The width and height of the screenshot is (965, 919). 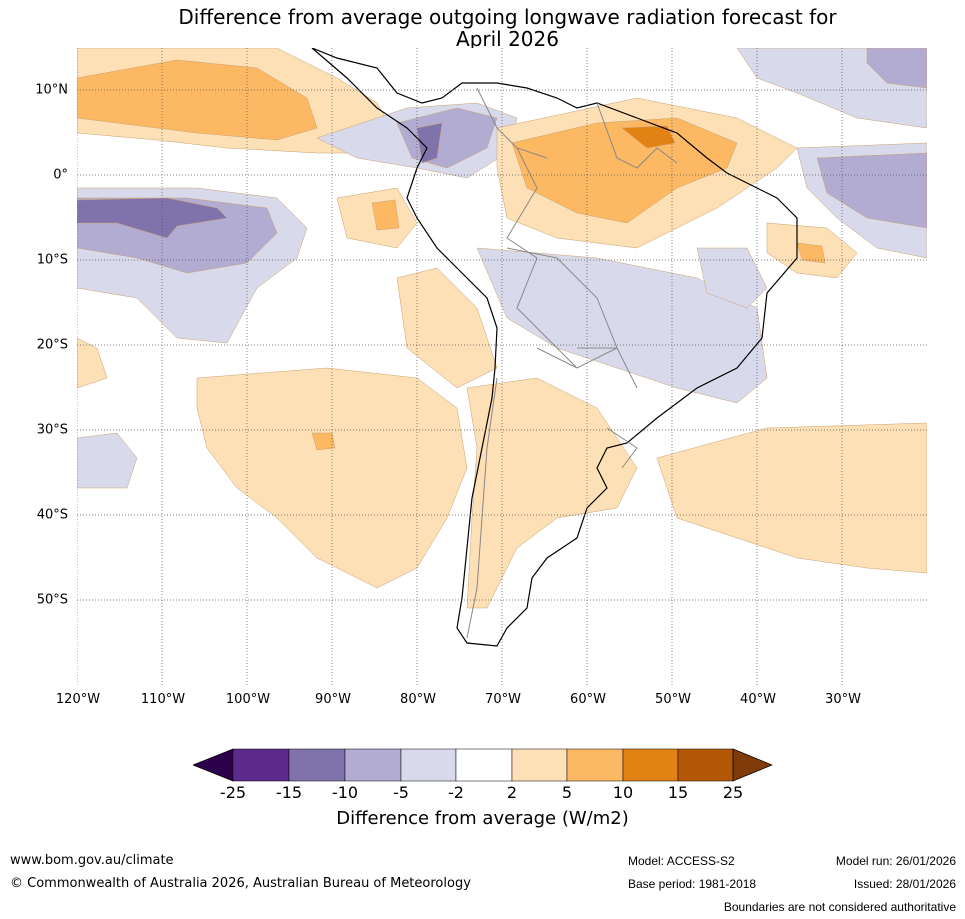 I want to click on border-paraguay, so click(x=607, y=368).